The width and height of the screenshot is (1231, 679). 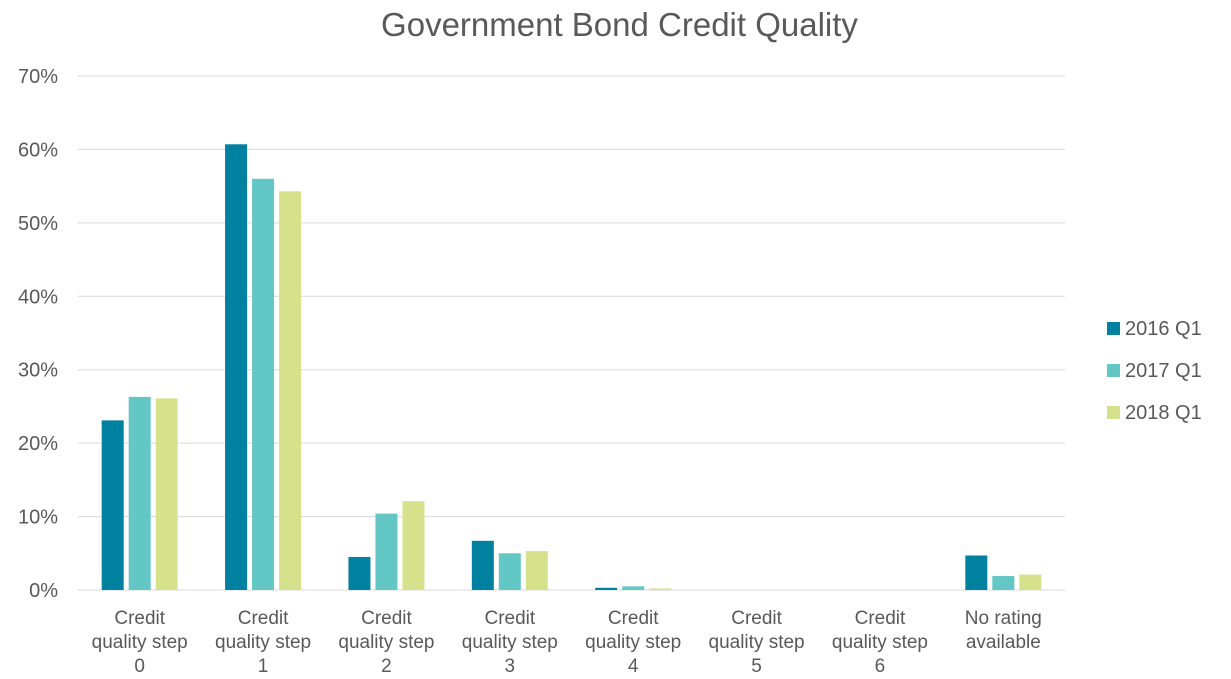 What do you see at coordinates (38, 297) in the screenshot?
I see `y-tick-label: 40%` at bounding box center [38, 297].